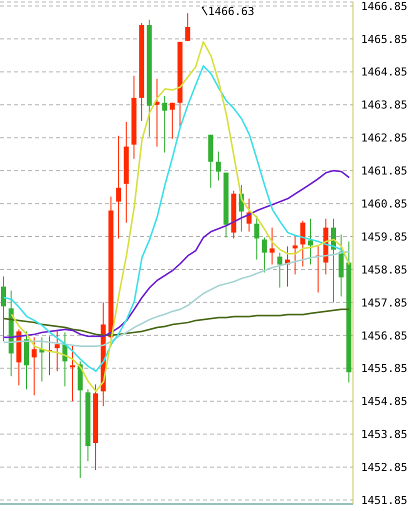 This screenshot has height=511, width=409. What do you see at coordinates (384, 500) in the screenshot?
I see `y-tick-label: 1451.85` at bounding box center [384, 500].